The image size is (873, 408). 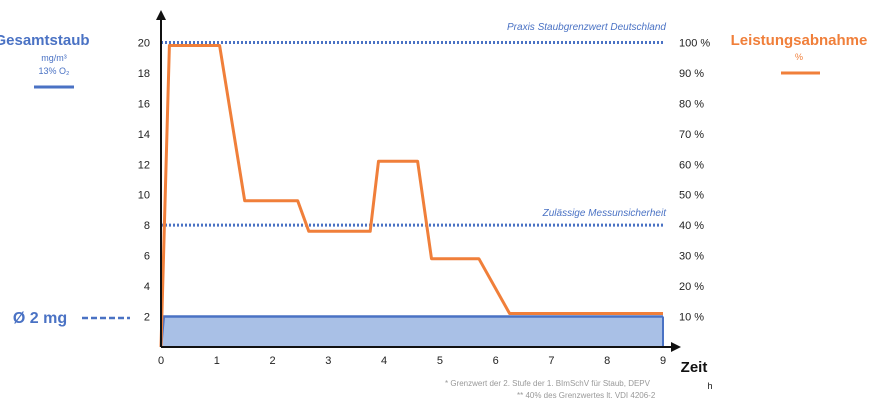 I want to click on y-axis-arrow, so click(x=161, y=15).